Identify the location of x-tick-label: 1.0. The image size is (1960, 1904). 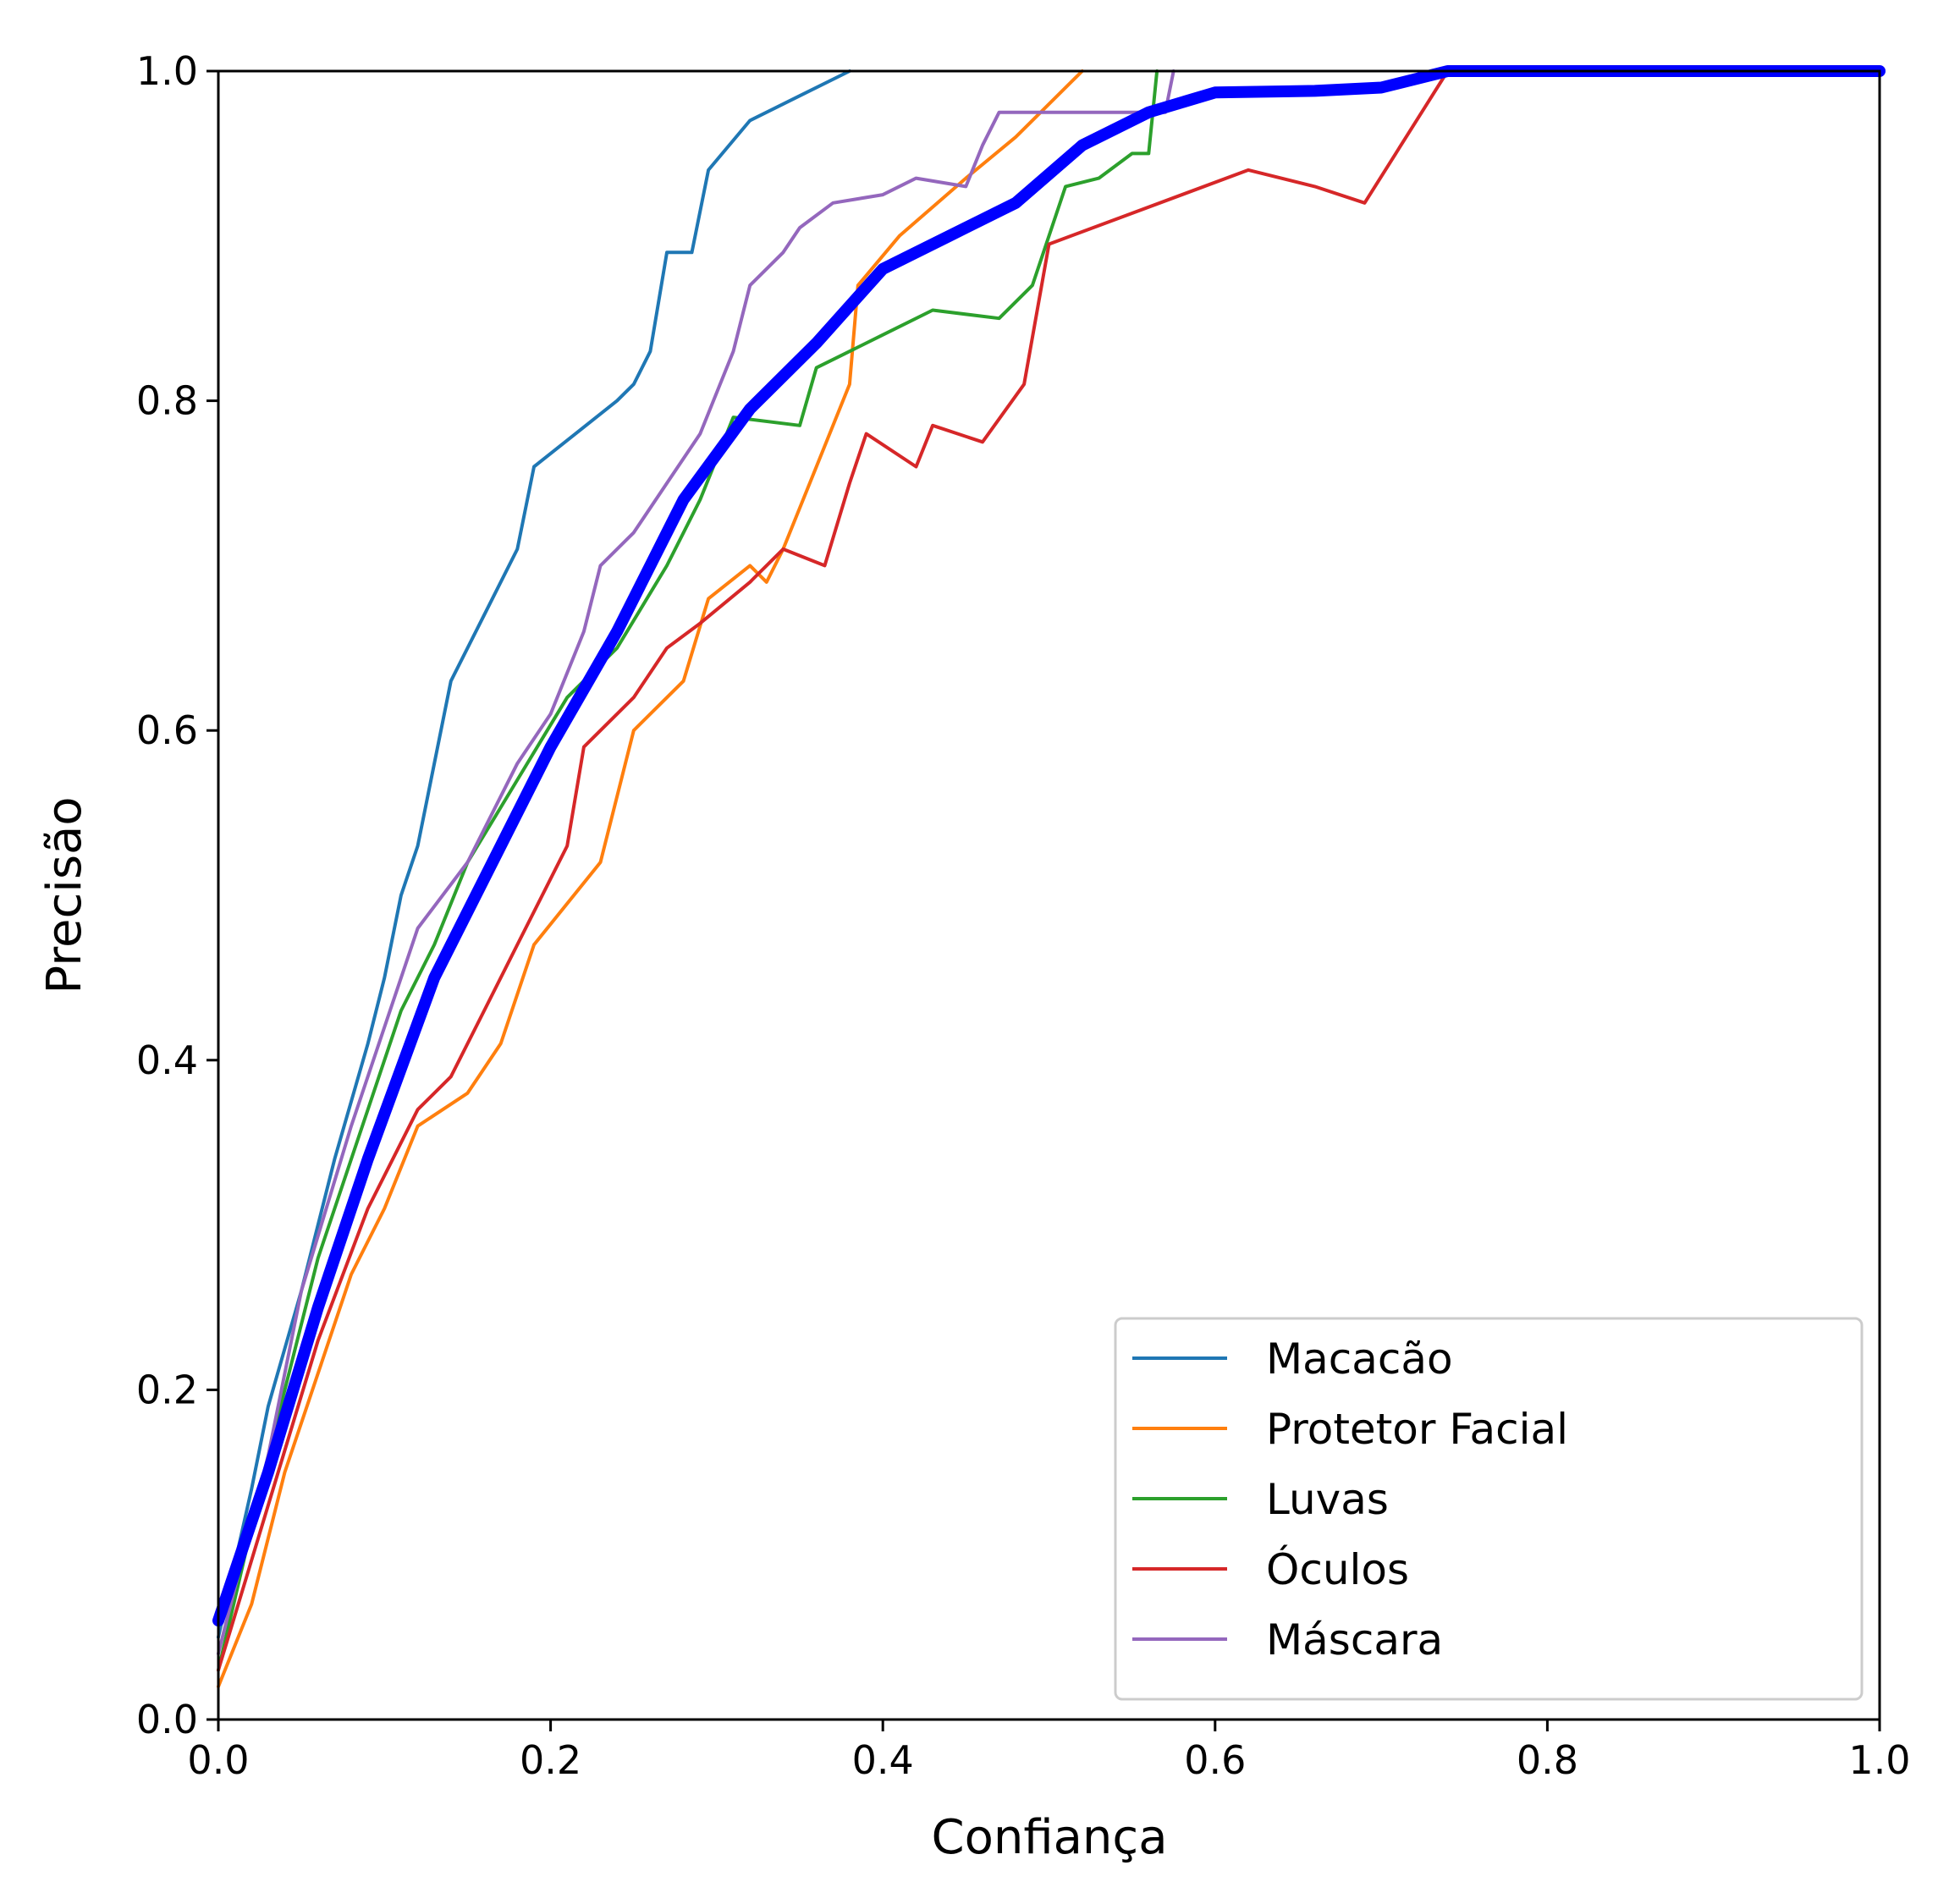
(1879, 1760).